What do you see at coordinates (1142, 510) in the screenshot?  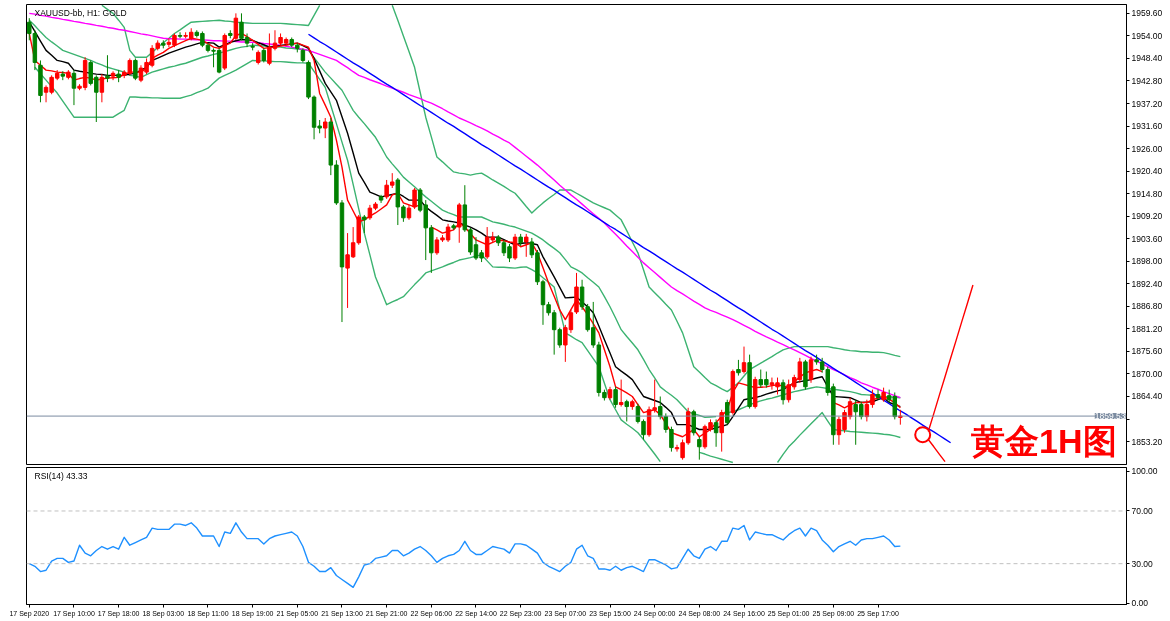 I see `y-tick-label: 70.00` at bounding box center [1142, 510].